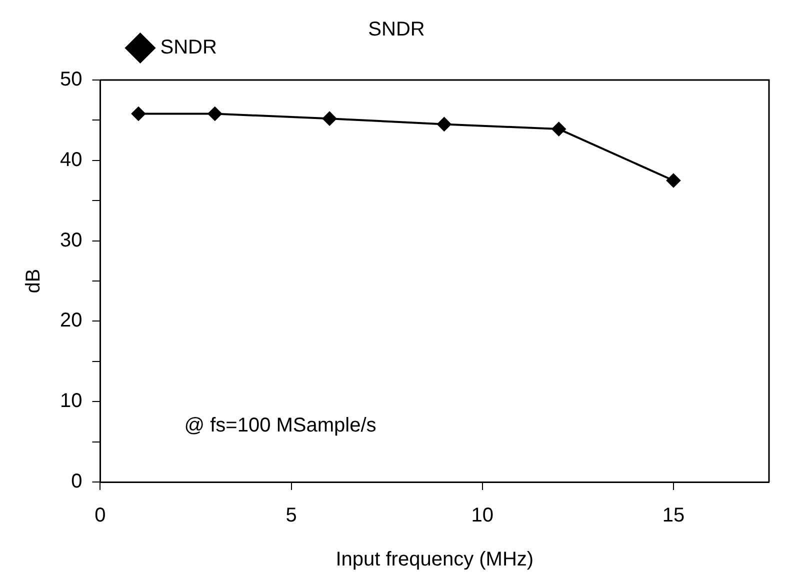 This screenshot has height=584, width=785. I want to click on x-tick-label: 15, so click(673, 515).